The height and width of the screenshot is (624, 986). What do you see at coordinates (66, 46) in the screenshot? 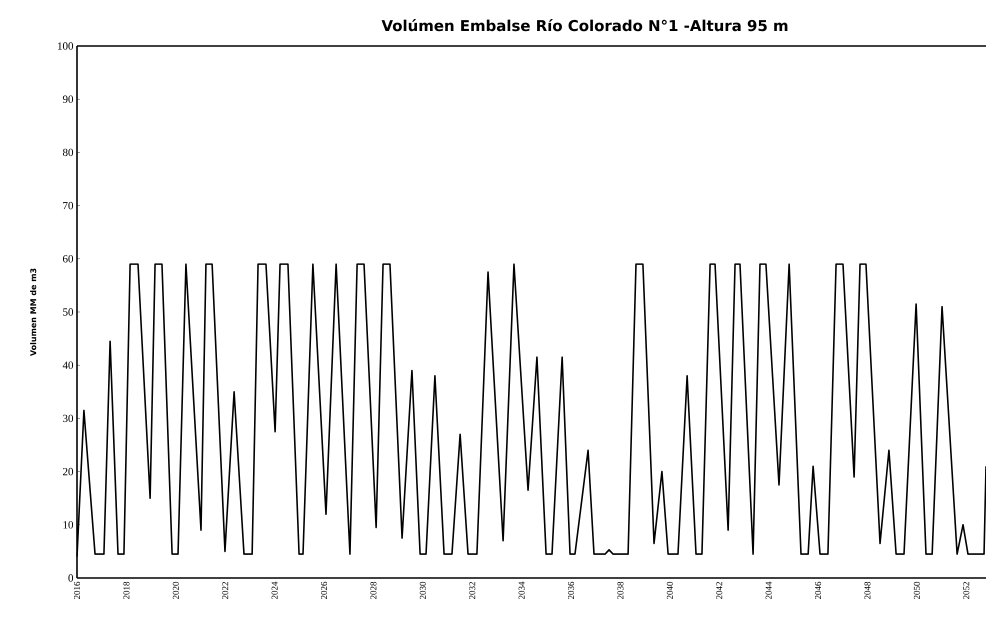
I see `y-tick-label: 100` at bounding box center [66, 46].